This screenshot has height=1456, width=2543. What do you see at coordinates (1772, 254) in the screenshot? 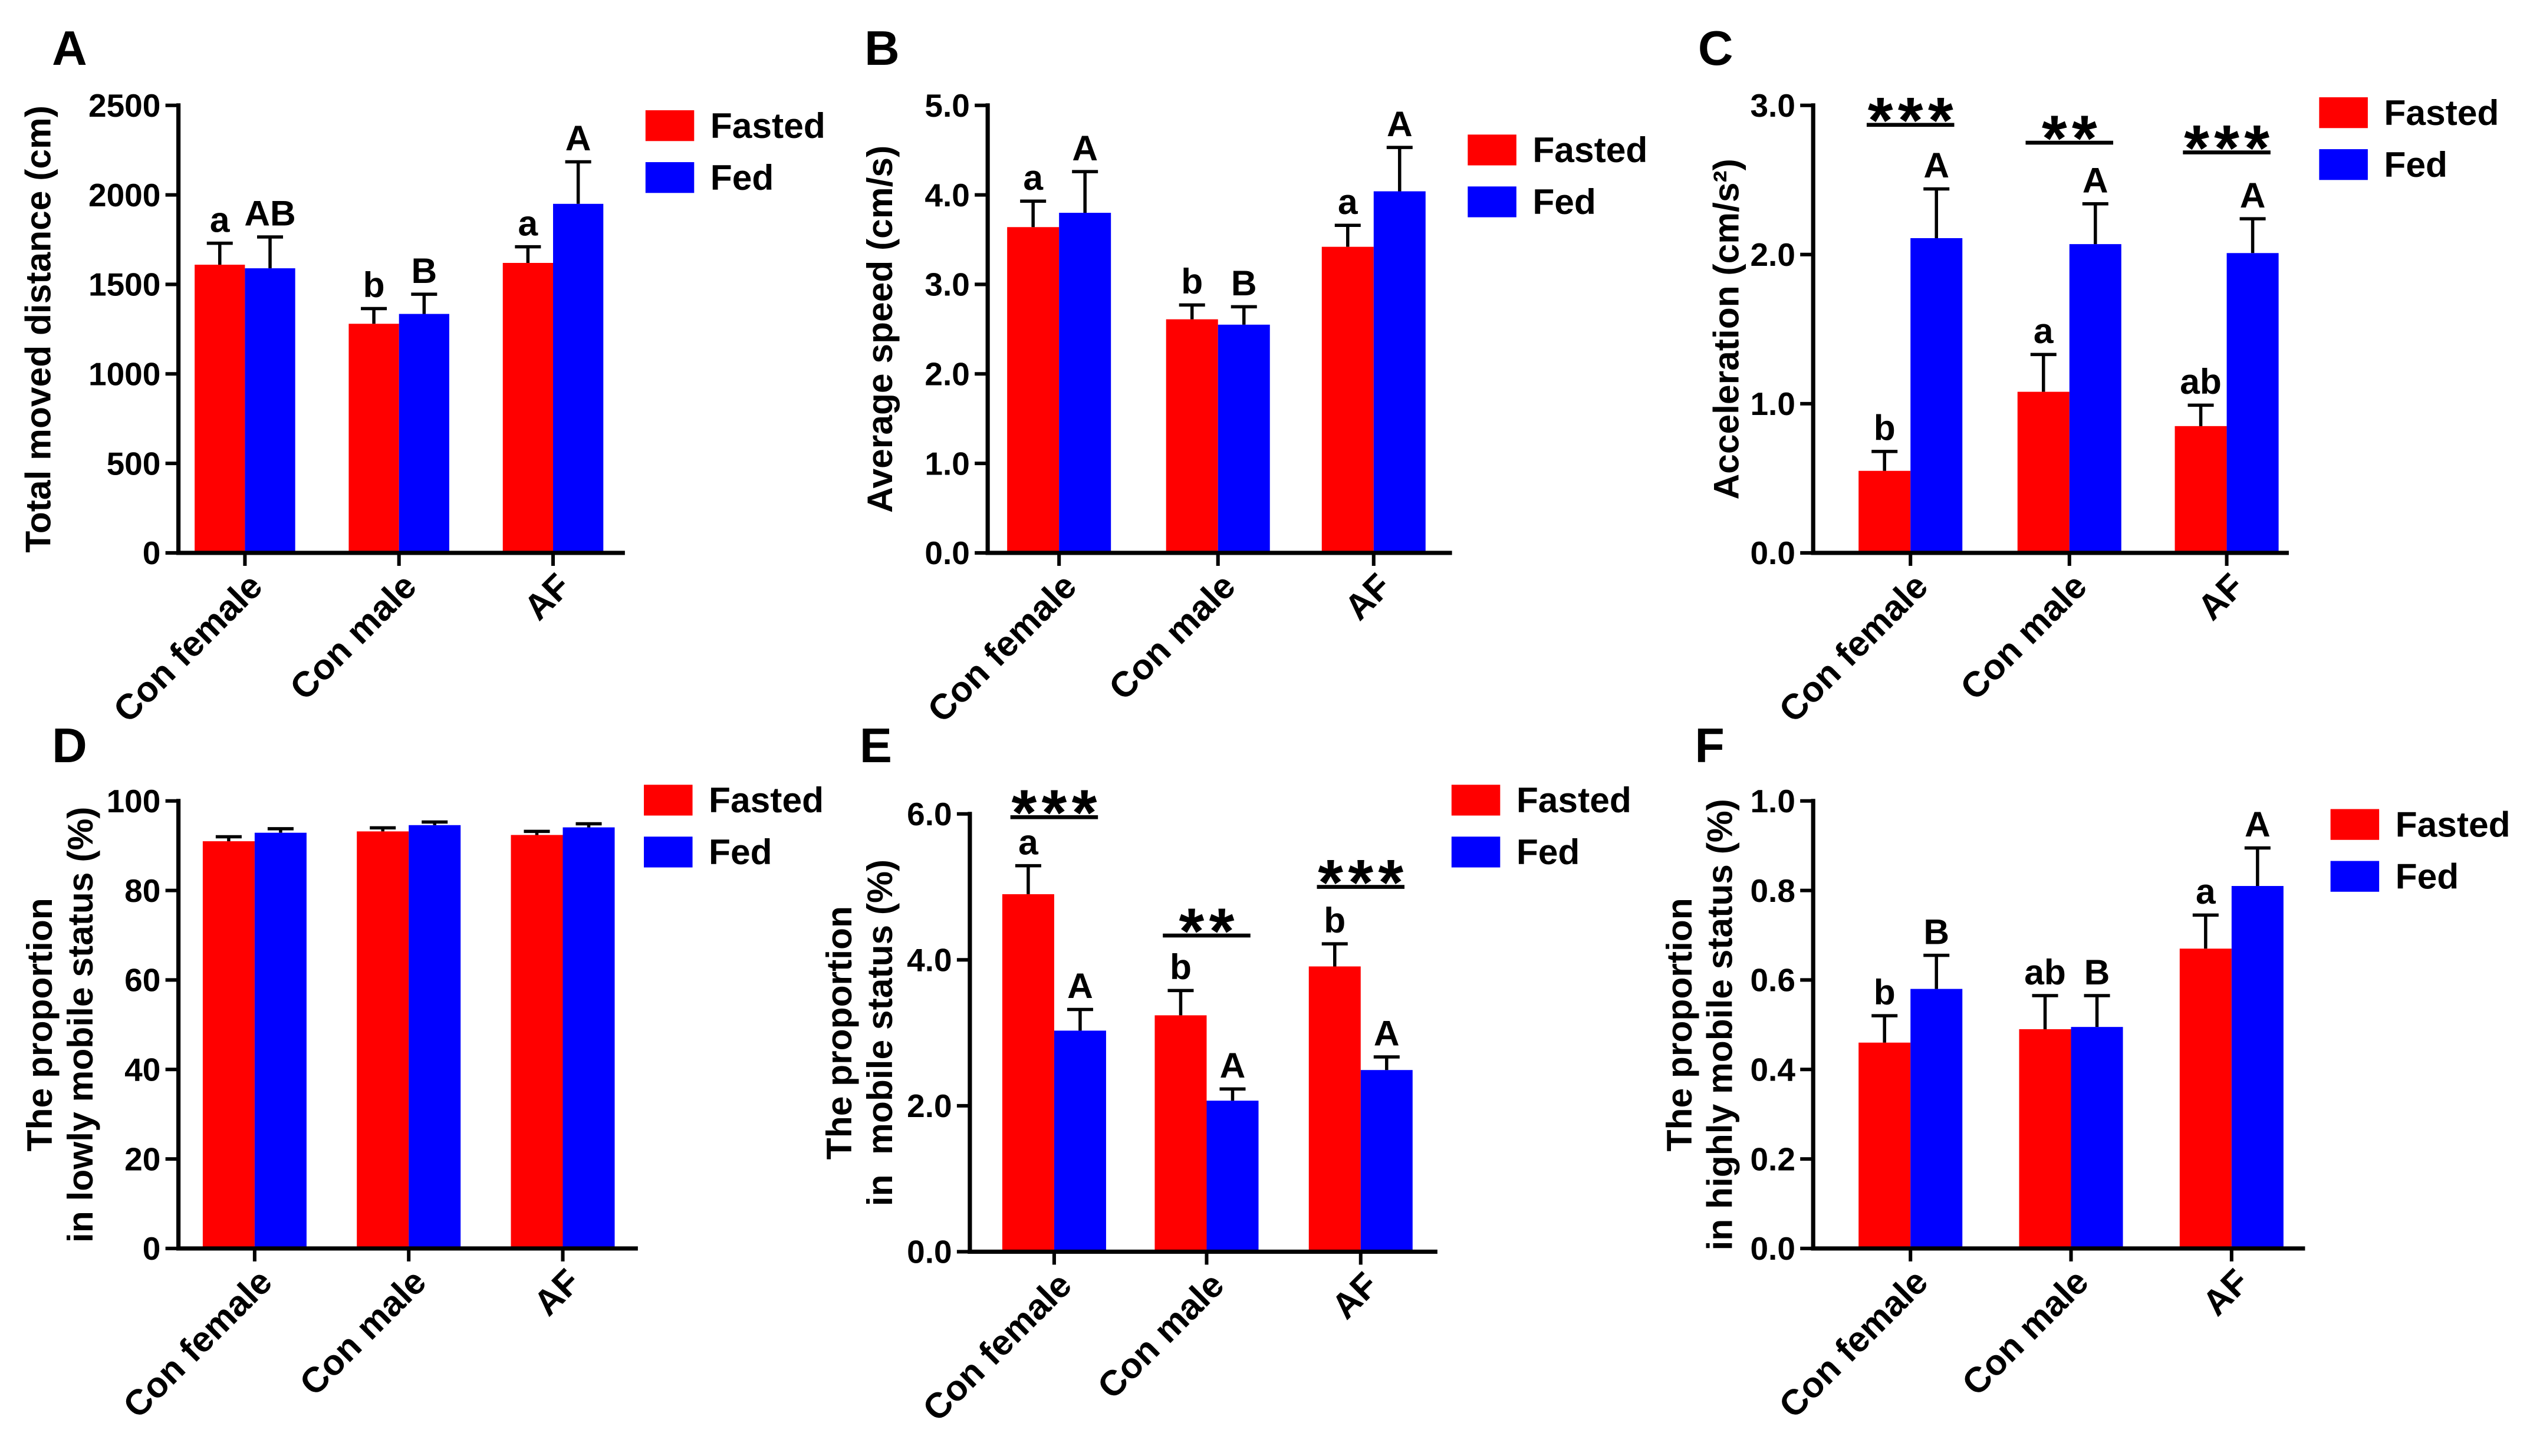
I see `y-tick-label: 2.0` at bounding box center [1772, 254].